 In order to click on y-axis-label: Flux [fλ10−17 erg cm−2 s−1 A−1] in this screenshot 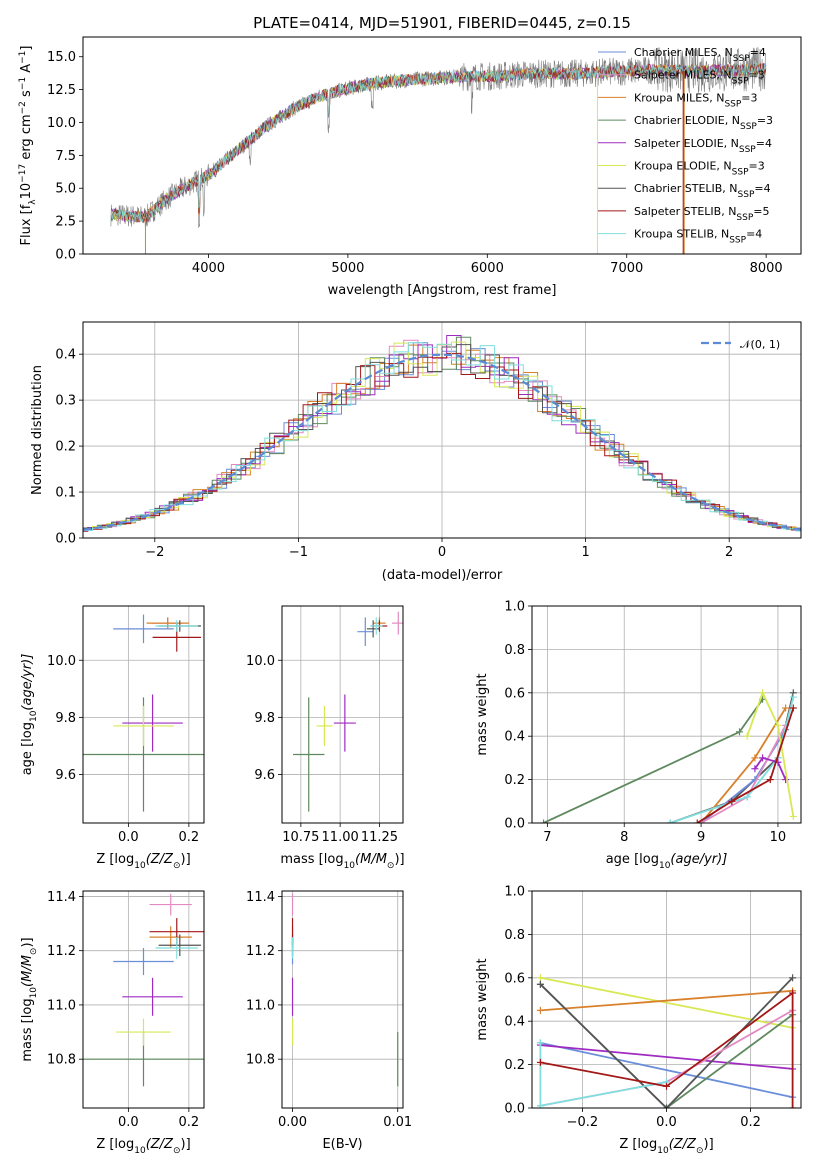, I will do `click(28, 146)`.